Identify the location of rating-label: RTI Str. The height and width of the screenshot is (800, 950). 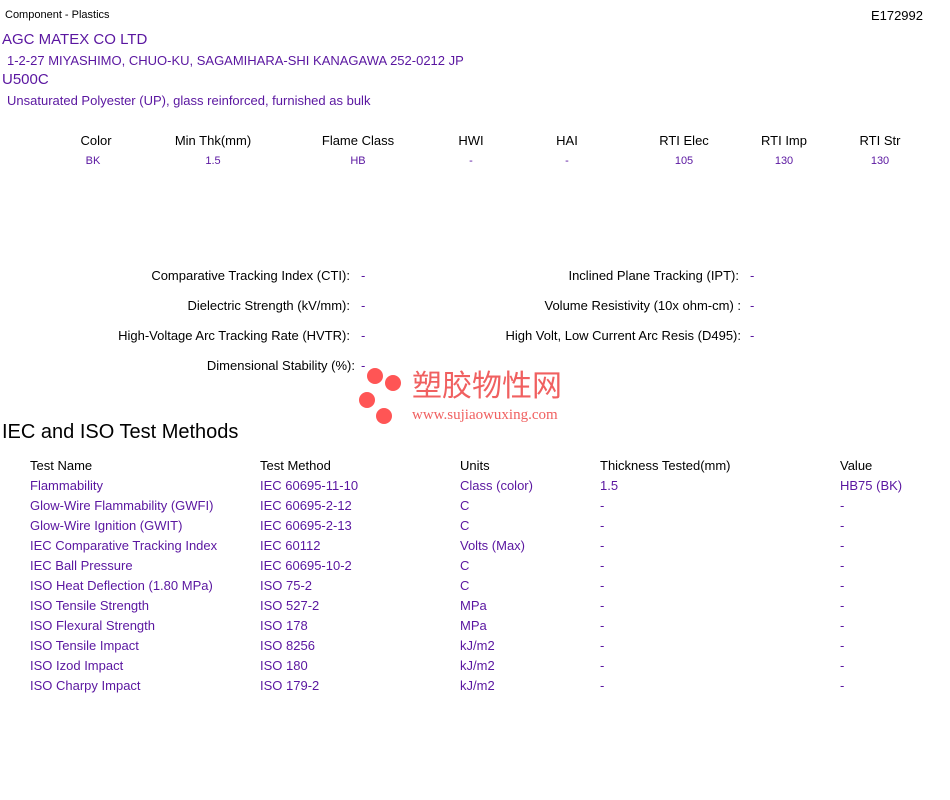
(880, 140).